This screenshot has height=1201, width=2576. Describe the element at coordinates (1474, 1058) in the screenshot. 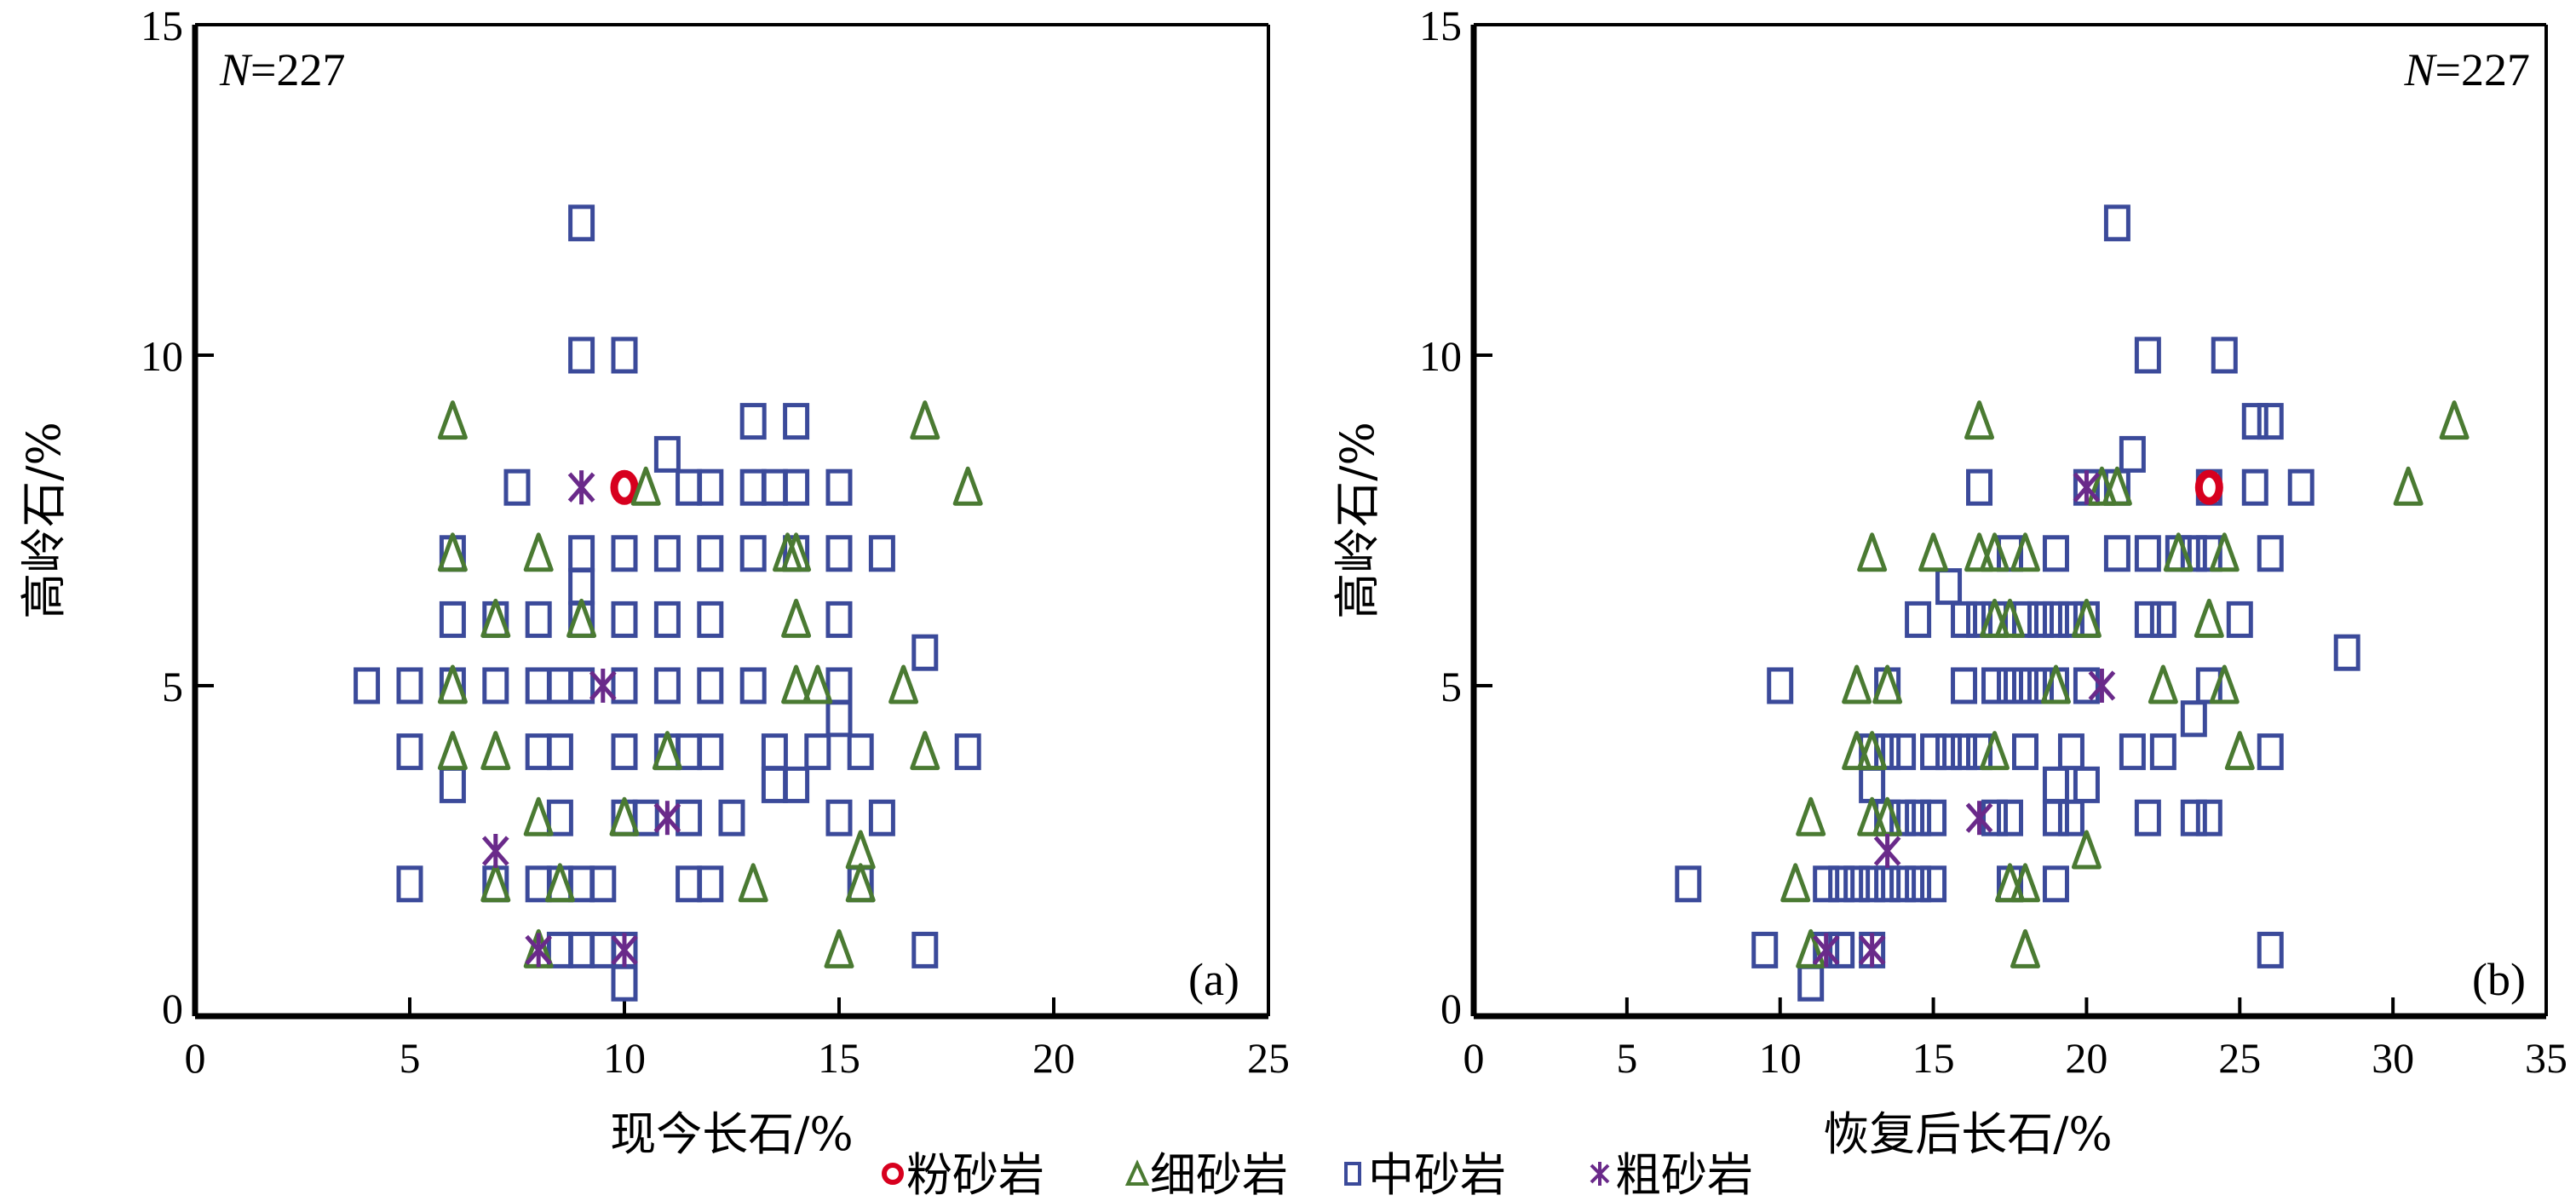

I see `panel-b-x-tick-label: 0` at that location.